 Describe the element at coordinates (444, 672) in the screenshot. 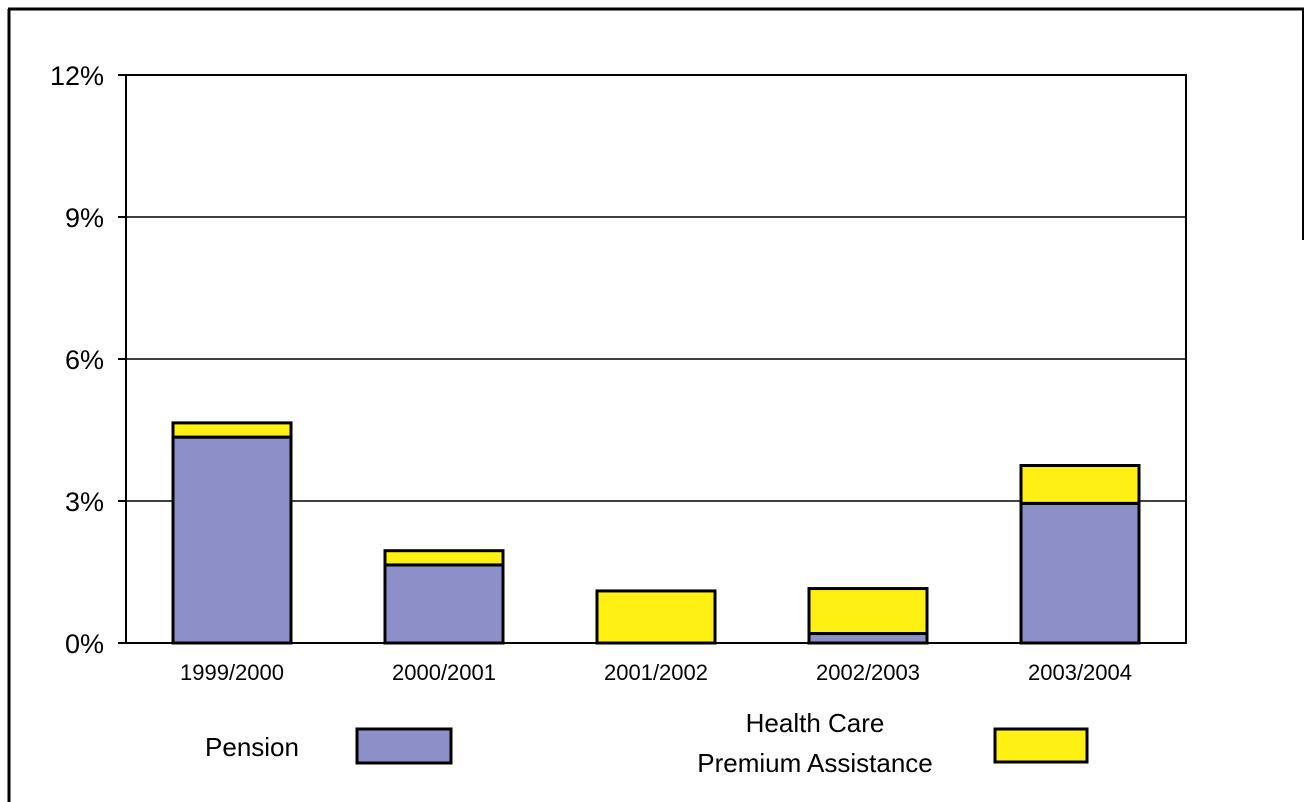

I see `x-tick-label-1: 2000/2001` at that location.